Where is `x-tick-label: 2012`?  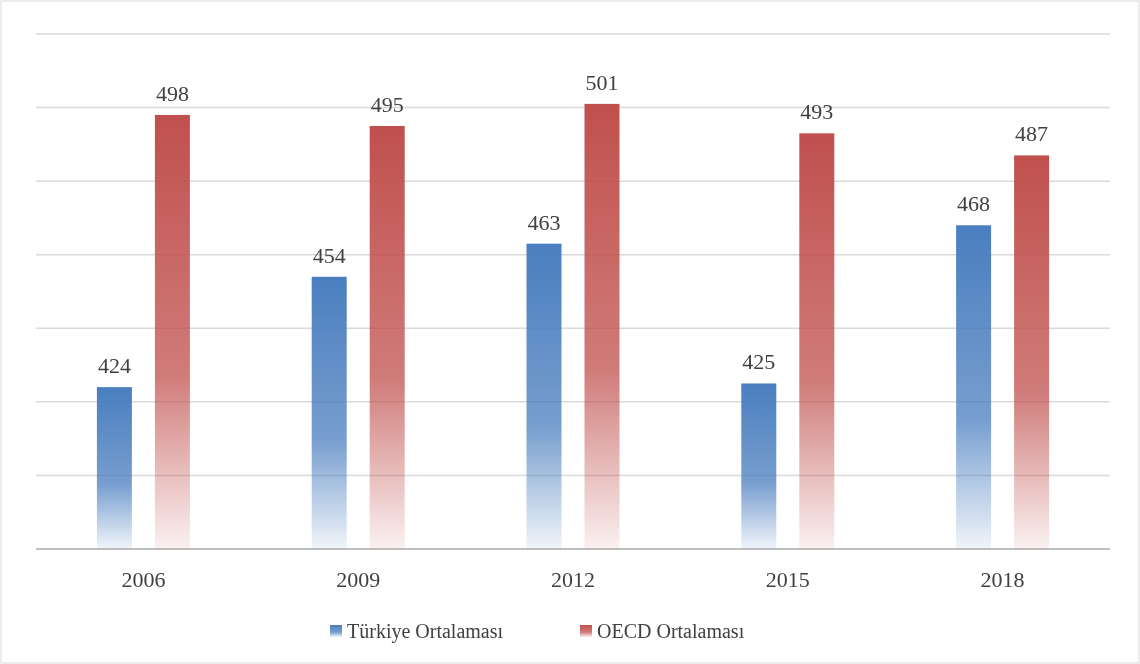 x-tick-label: 2012 is located at coordinates (573, 579).